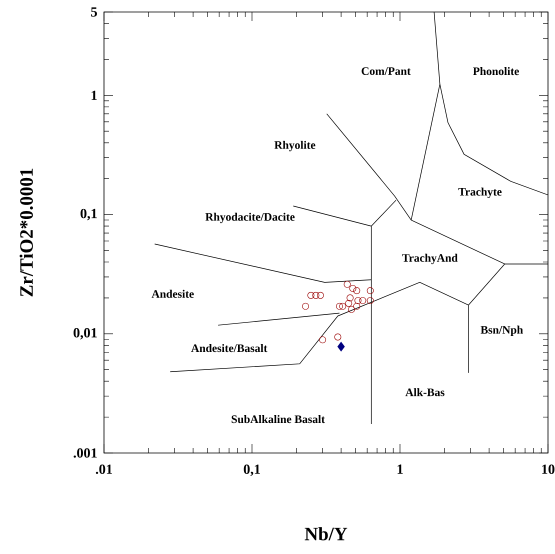 The width and height of the screenshot is (555, 554). What do you see at coordinates (424, 392) in the screenshot?
I see `annotation: Alk-Bas` at bounding box center [424, 392].